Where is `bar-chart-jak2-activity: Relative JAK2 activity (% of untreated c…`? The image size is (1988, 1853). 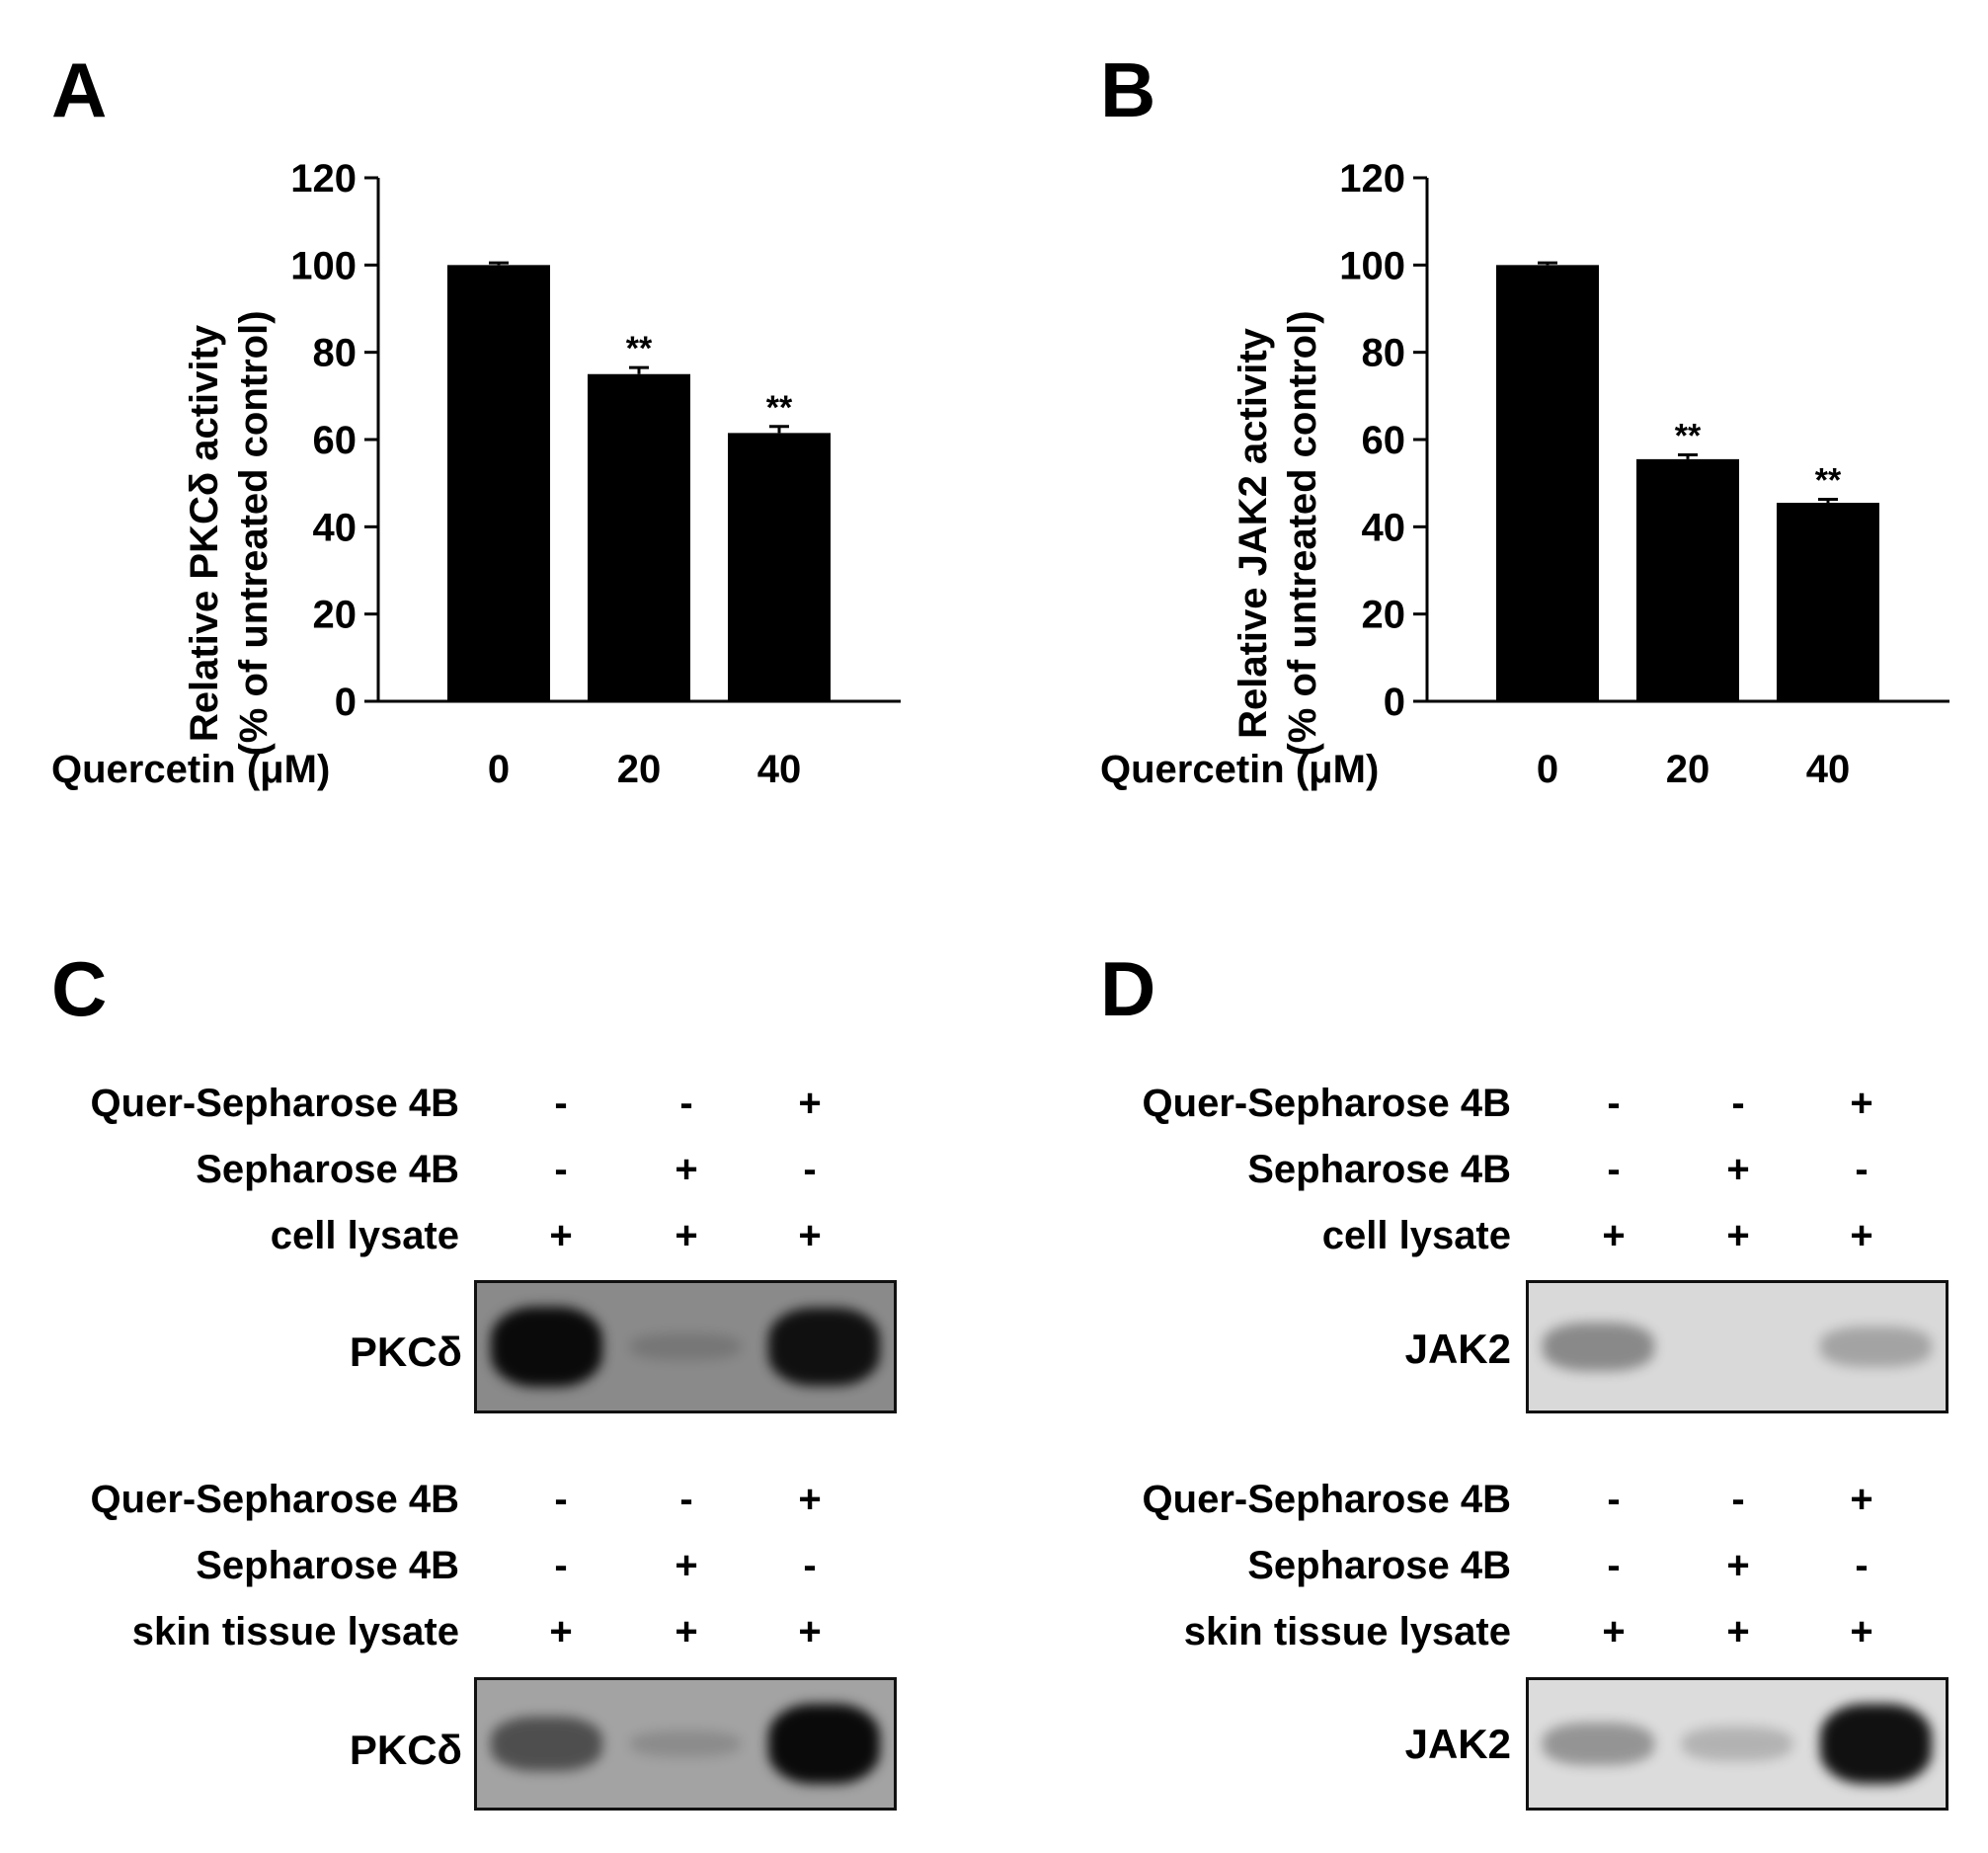
bar-chart-jak2-activity: Relative JAK2 activity (% of untreated c… is located at coordinates (1524, 474).